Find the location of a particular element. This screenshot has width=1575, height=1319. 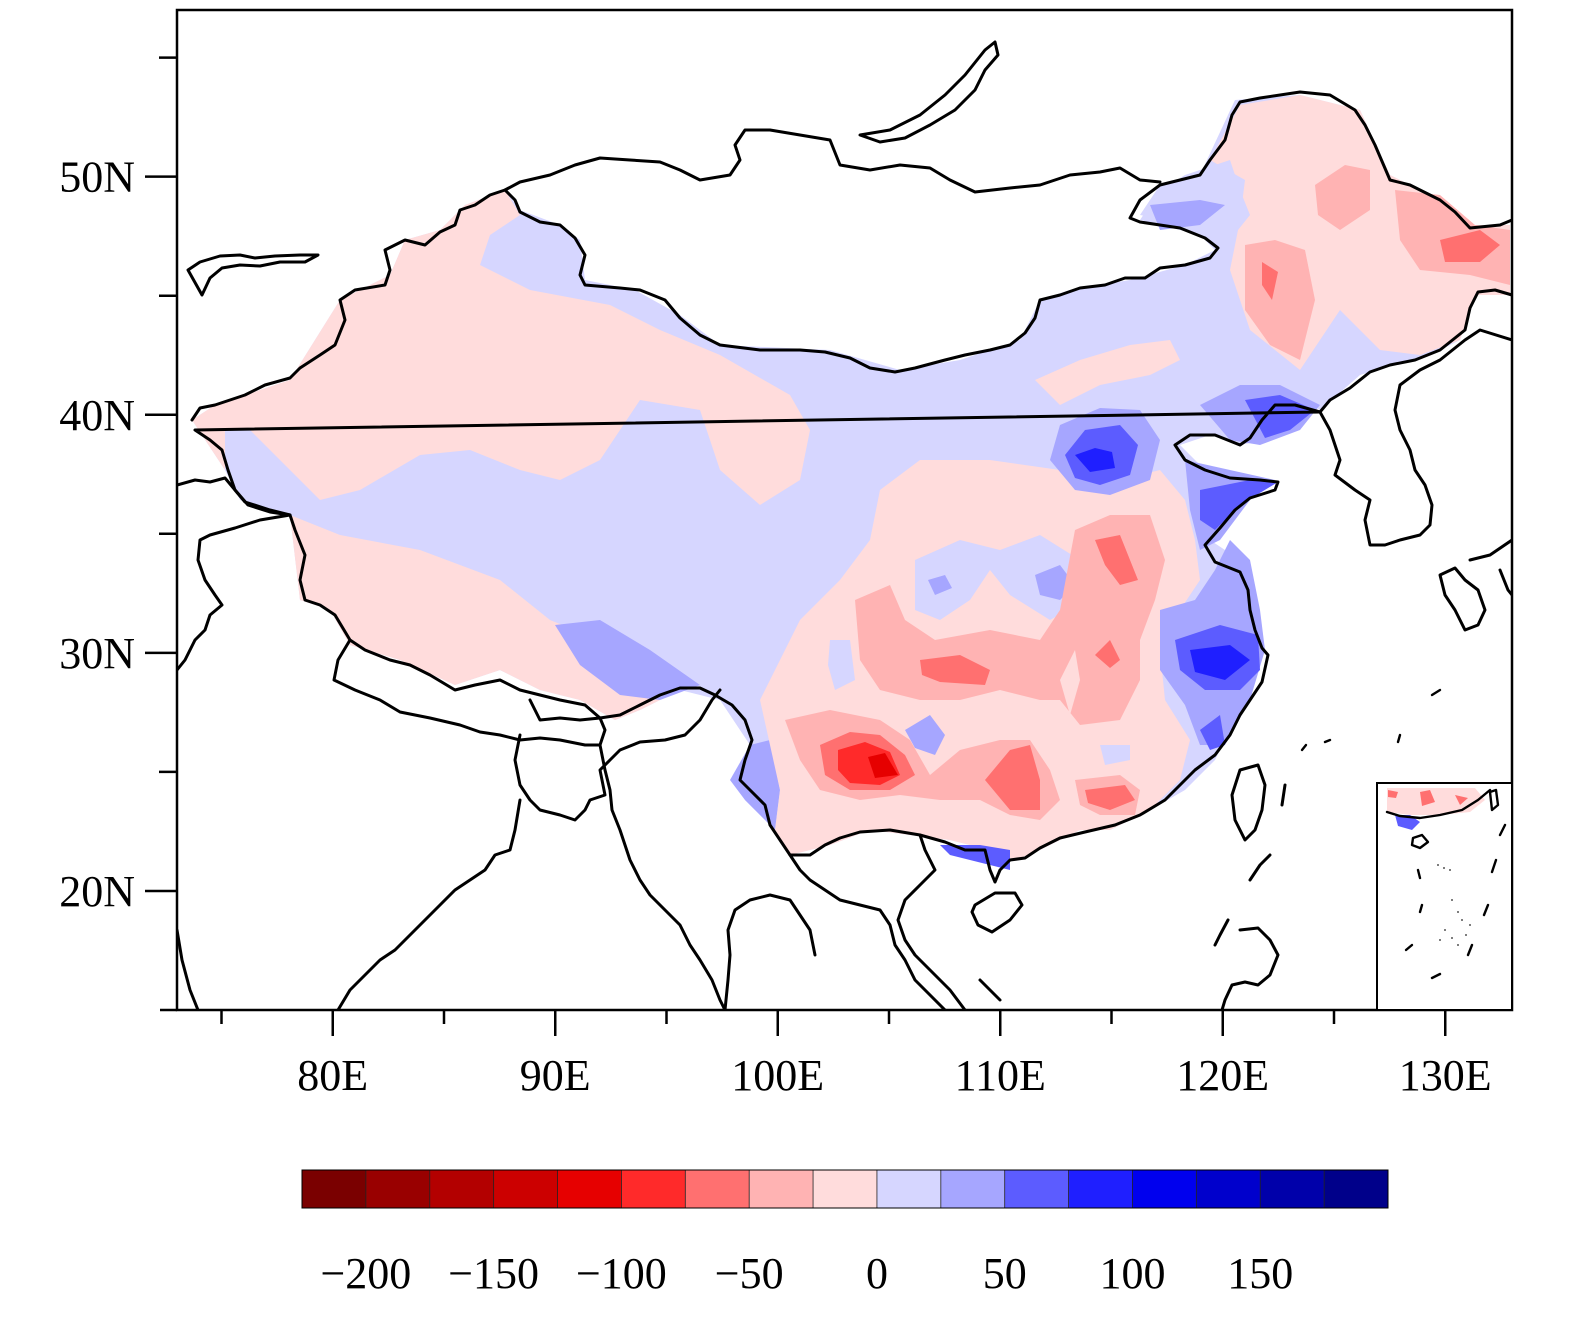

lake-balkhash is located at coordinates (253, 275).